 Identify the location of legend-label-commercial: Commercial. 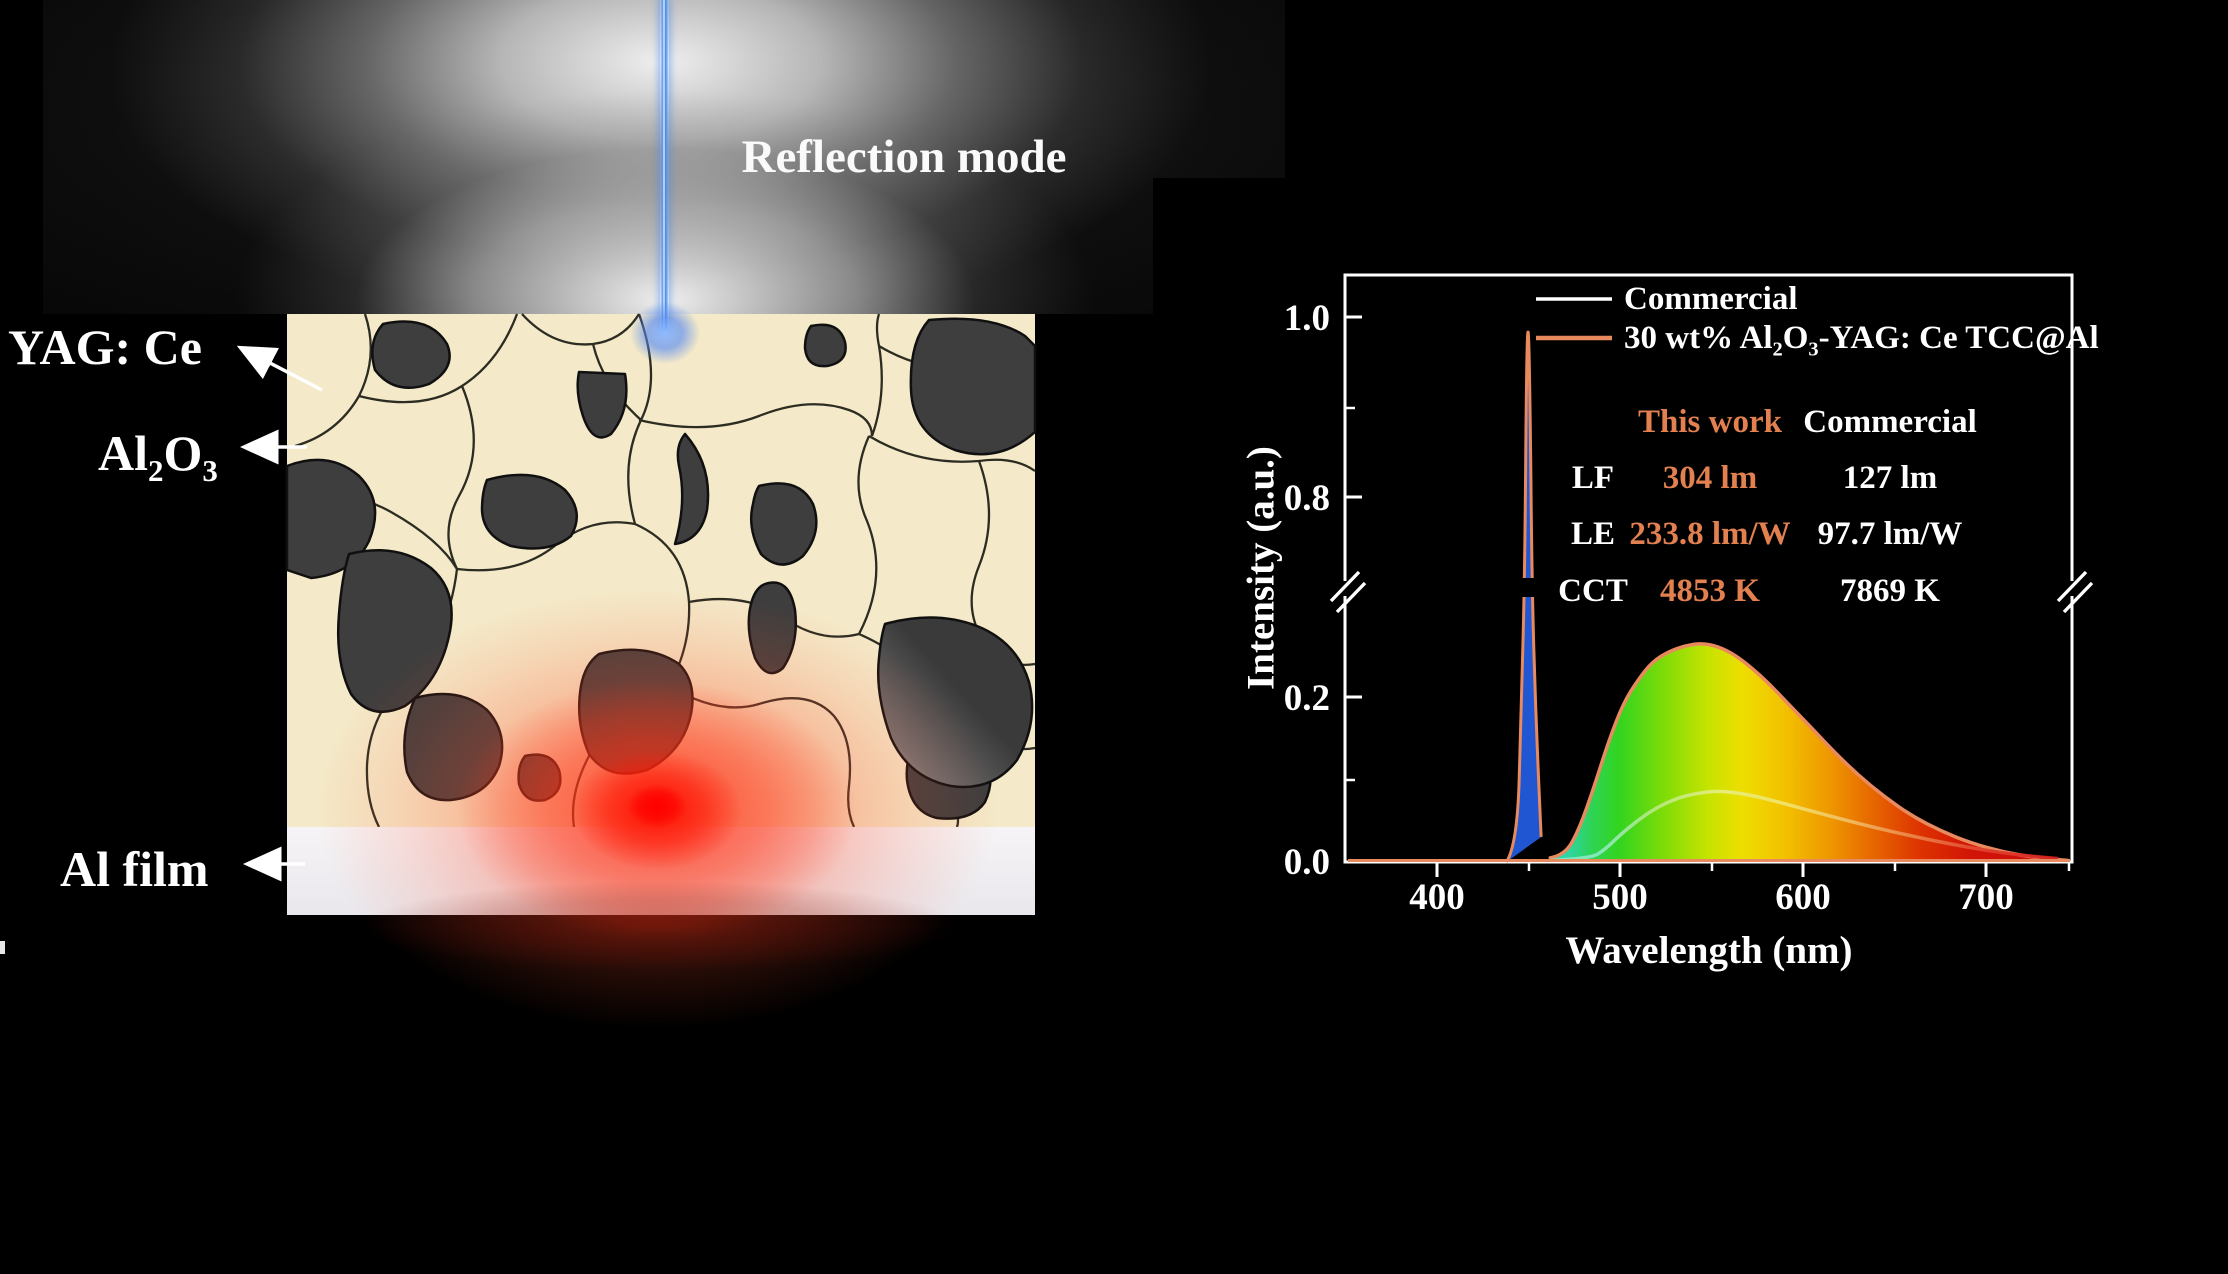
(1711, 299).